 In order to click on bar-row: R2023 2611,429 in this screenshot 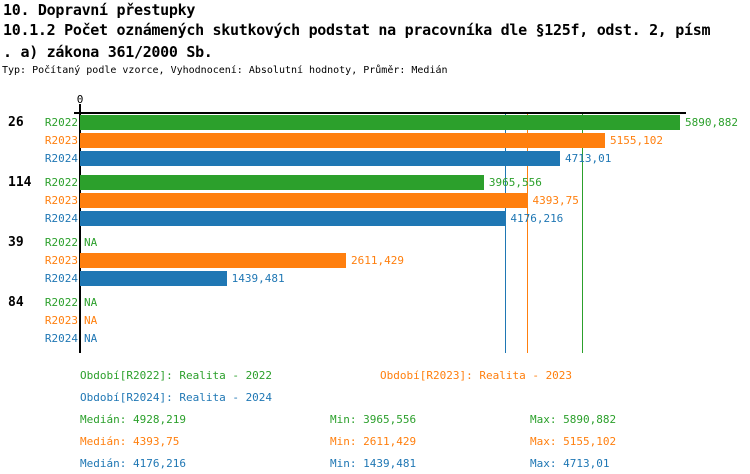, I will do `click(375, 260)`.